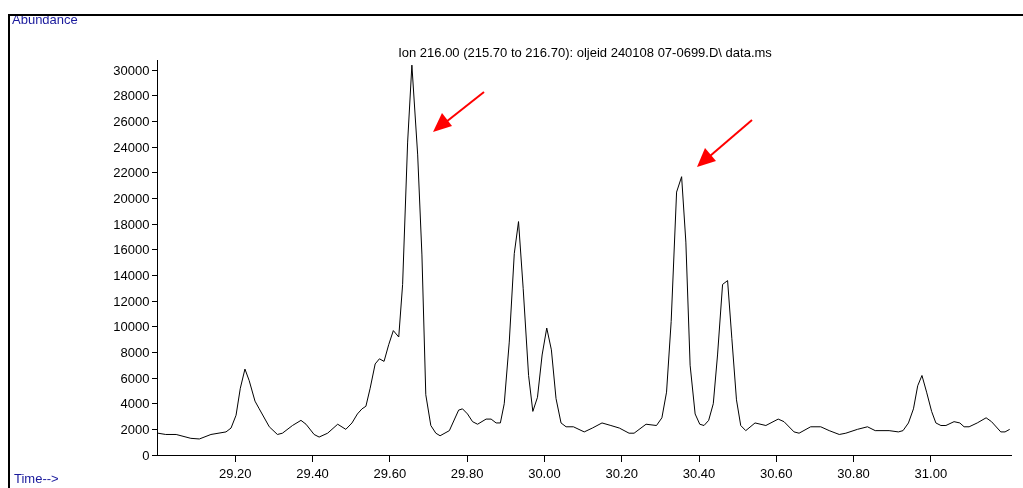 This screenshot has width=1023, height=488. Describe the element at coordinates (135, 404) in the screenshot. I see `y-tick-label: 4000` at that location.